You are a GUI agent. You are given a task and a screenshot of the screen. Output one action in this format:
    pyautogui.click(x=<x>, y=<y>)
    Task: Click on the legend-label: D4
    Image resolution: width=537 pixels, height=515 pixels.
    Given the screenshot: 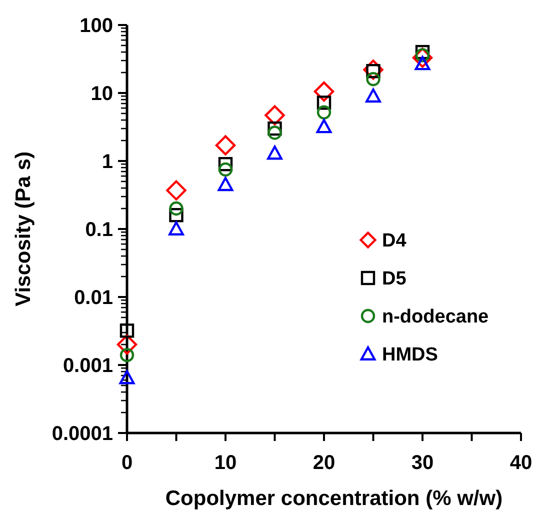 What is the action you would take?
    pyautogui.click(x=394, y=241)
    